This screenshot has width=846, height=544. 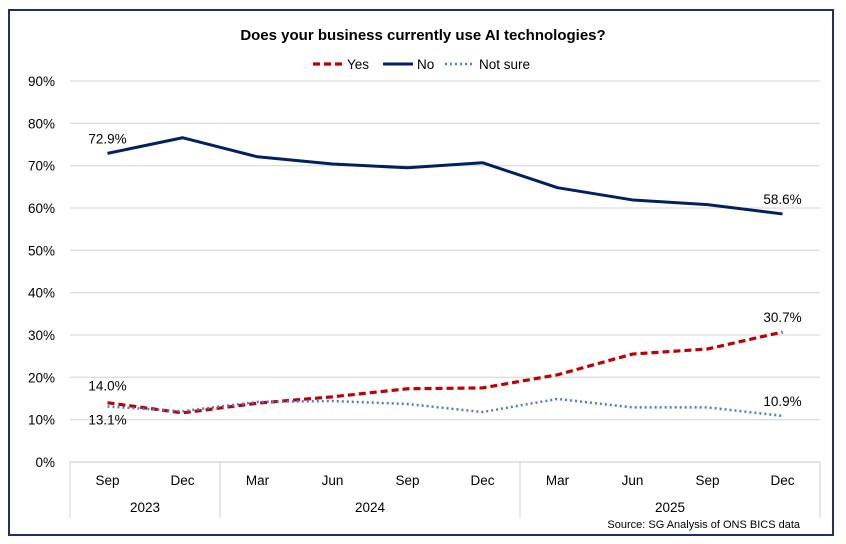 I want to click on y-tick-label: 10%, so click(x=41, y=420).